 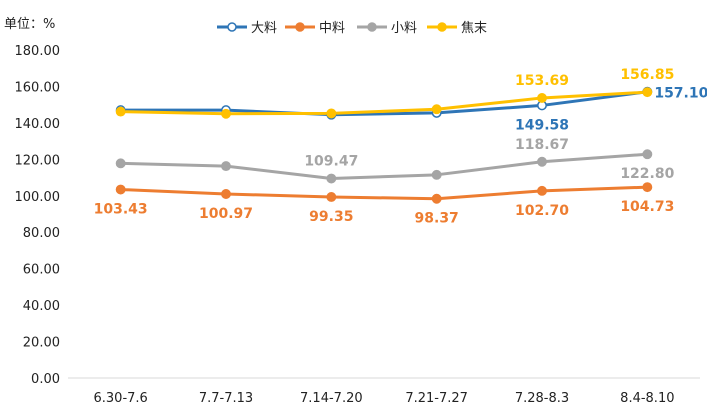 I want to click on x-tick-label: 7.28-8.3, so click(x=542, y=398).